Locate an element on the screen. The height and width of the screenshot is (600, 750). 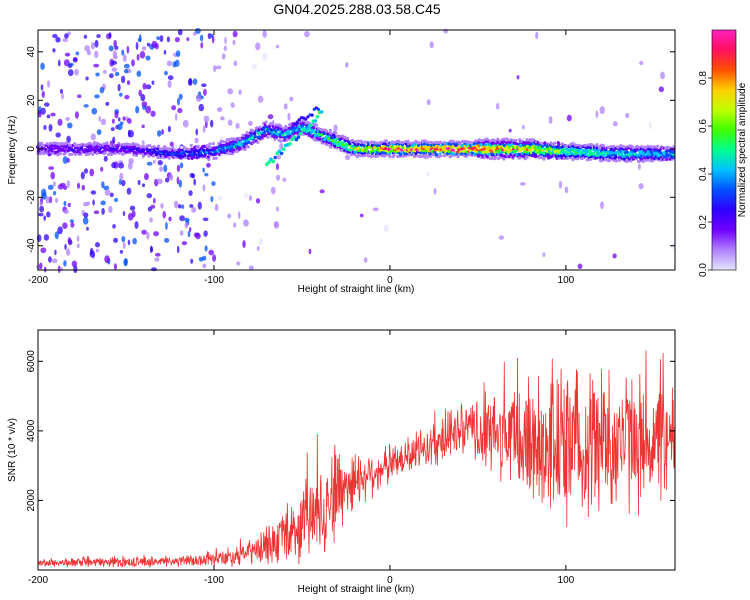
heatmap-cell-2084 is located at coordinates (555, 151).